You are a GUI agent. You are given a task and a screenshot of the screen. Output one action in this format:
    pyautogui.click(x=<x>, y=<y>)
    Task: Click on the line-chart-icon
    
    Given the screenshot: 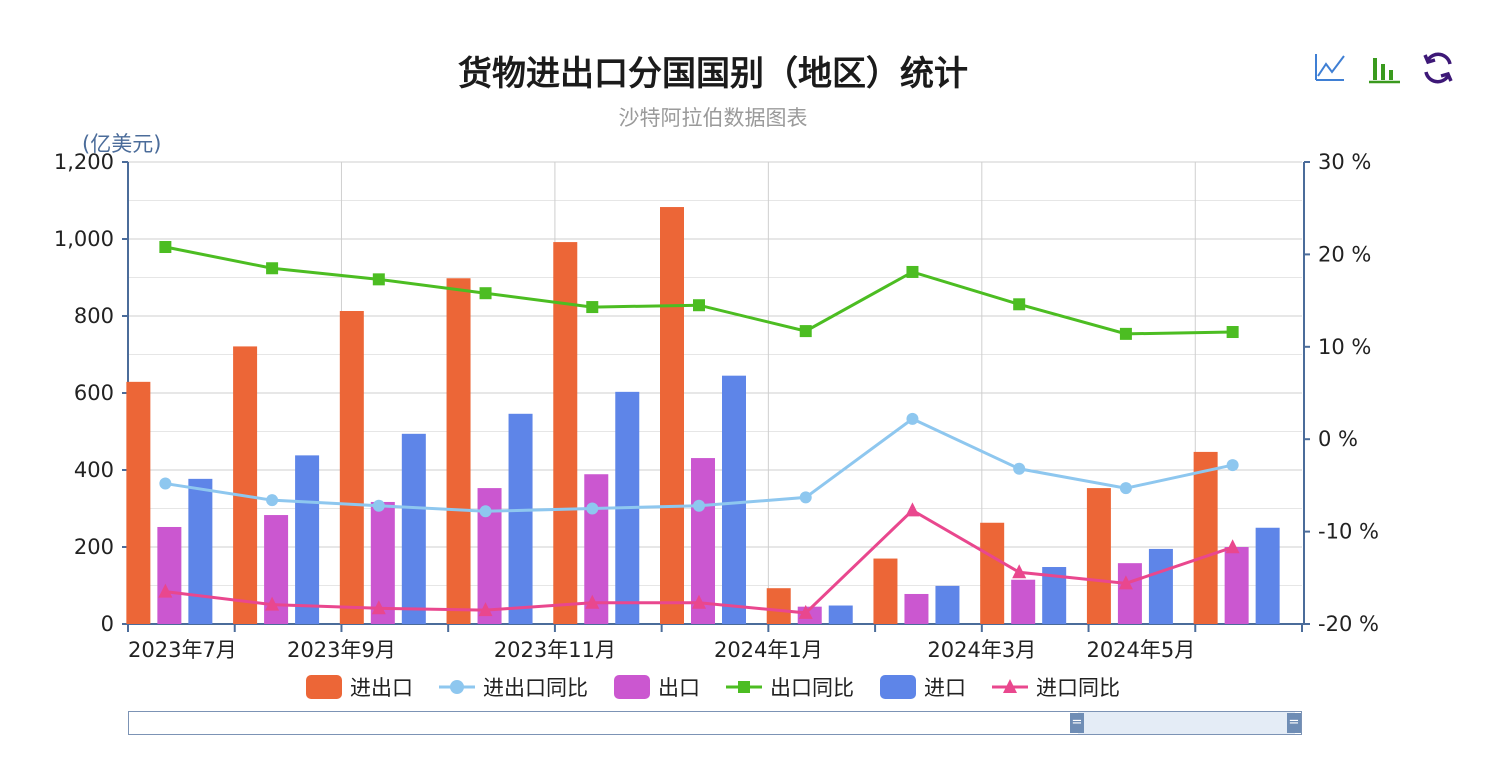 What is the action you would take?
    pyautogui.click(x=1330, y=68)
    